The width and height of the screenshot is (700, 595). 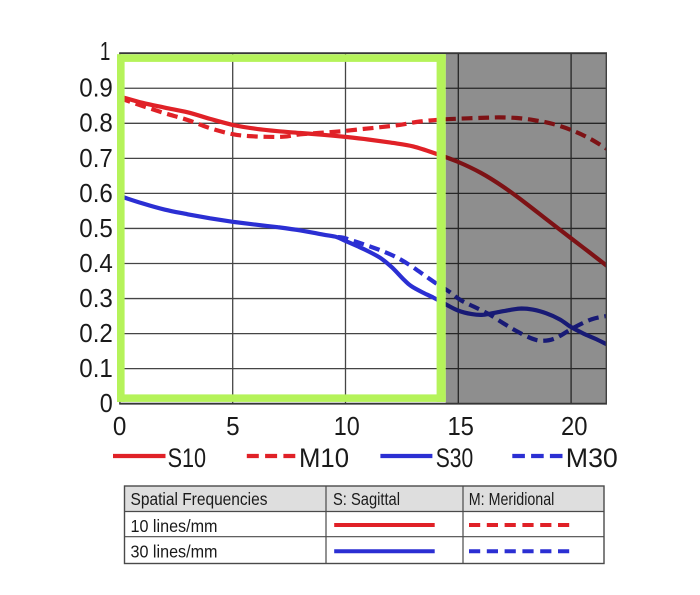 What do you see at coordinates (105, 51) in the screenshot?
I see `svg-text: 1` at bounding box center [105, 51].